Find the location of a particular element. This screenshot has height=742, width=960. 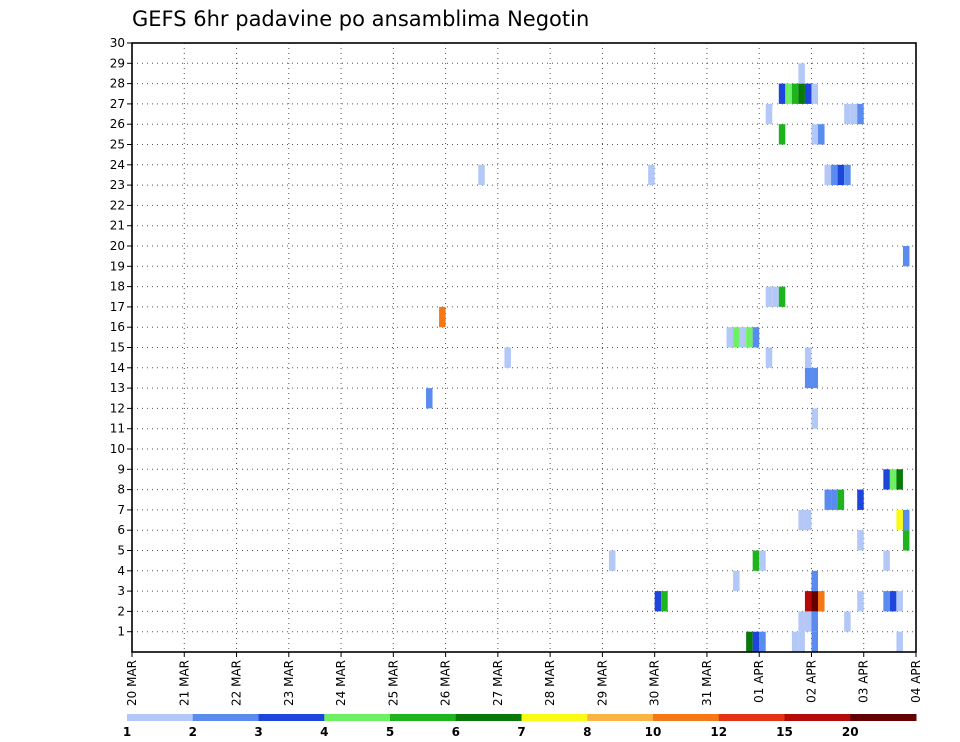

x-tick-label: 30 MAR is located at coordinates (655, 683).